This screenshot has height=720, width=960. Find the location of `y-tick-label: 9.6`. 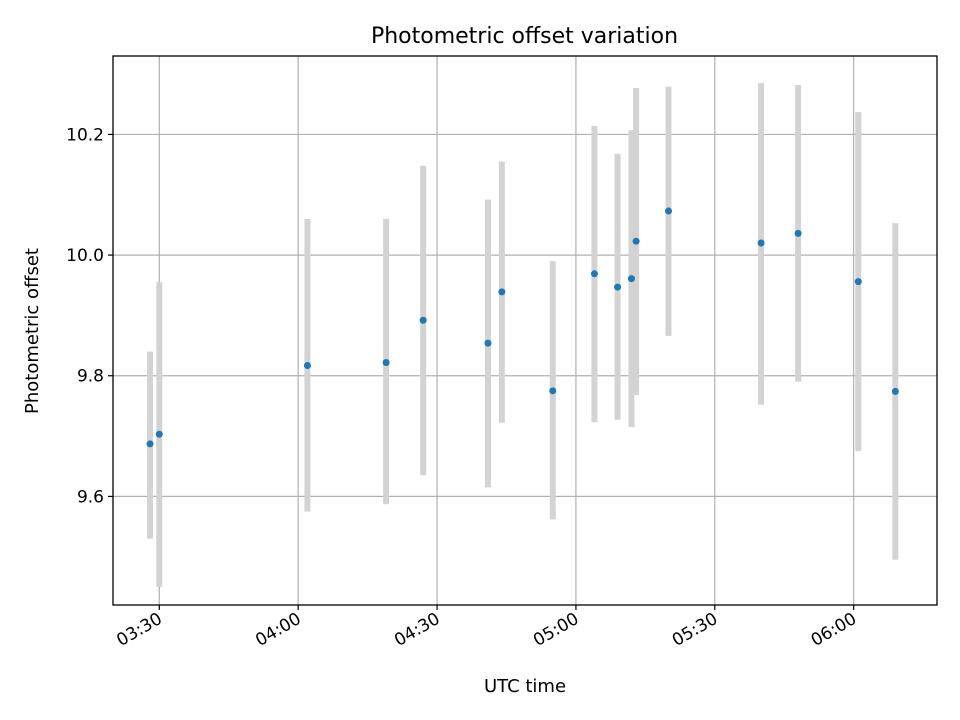

y-tick-label: 9.6 is located at coordinates (90, 497).